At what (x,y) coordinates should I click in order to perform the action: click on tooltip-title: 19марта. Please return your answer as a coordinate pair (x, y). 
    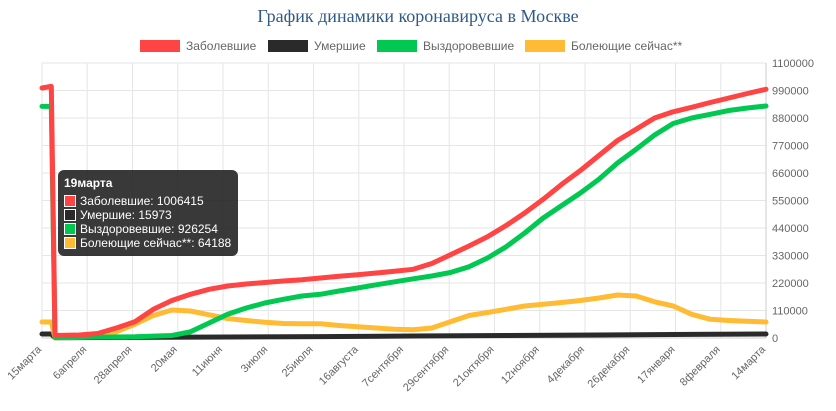
    Looking at the image, I should click on (88, 183).